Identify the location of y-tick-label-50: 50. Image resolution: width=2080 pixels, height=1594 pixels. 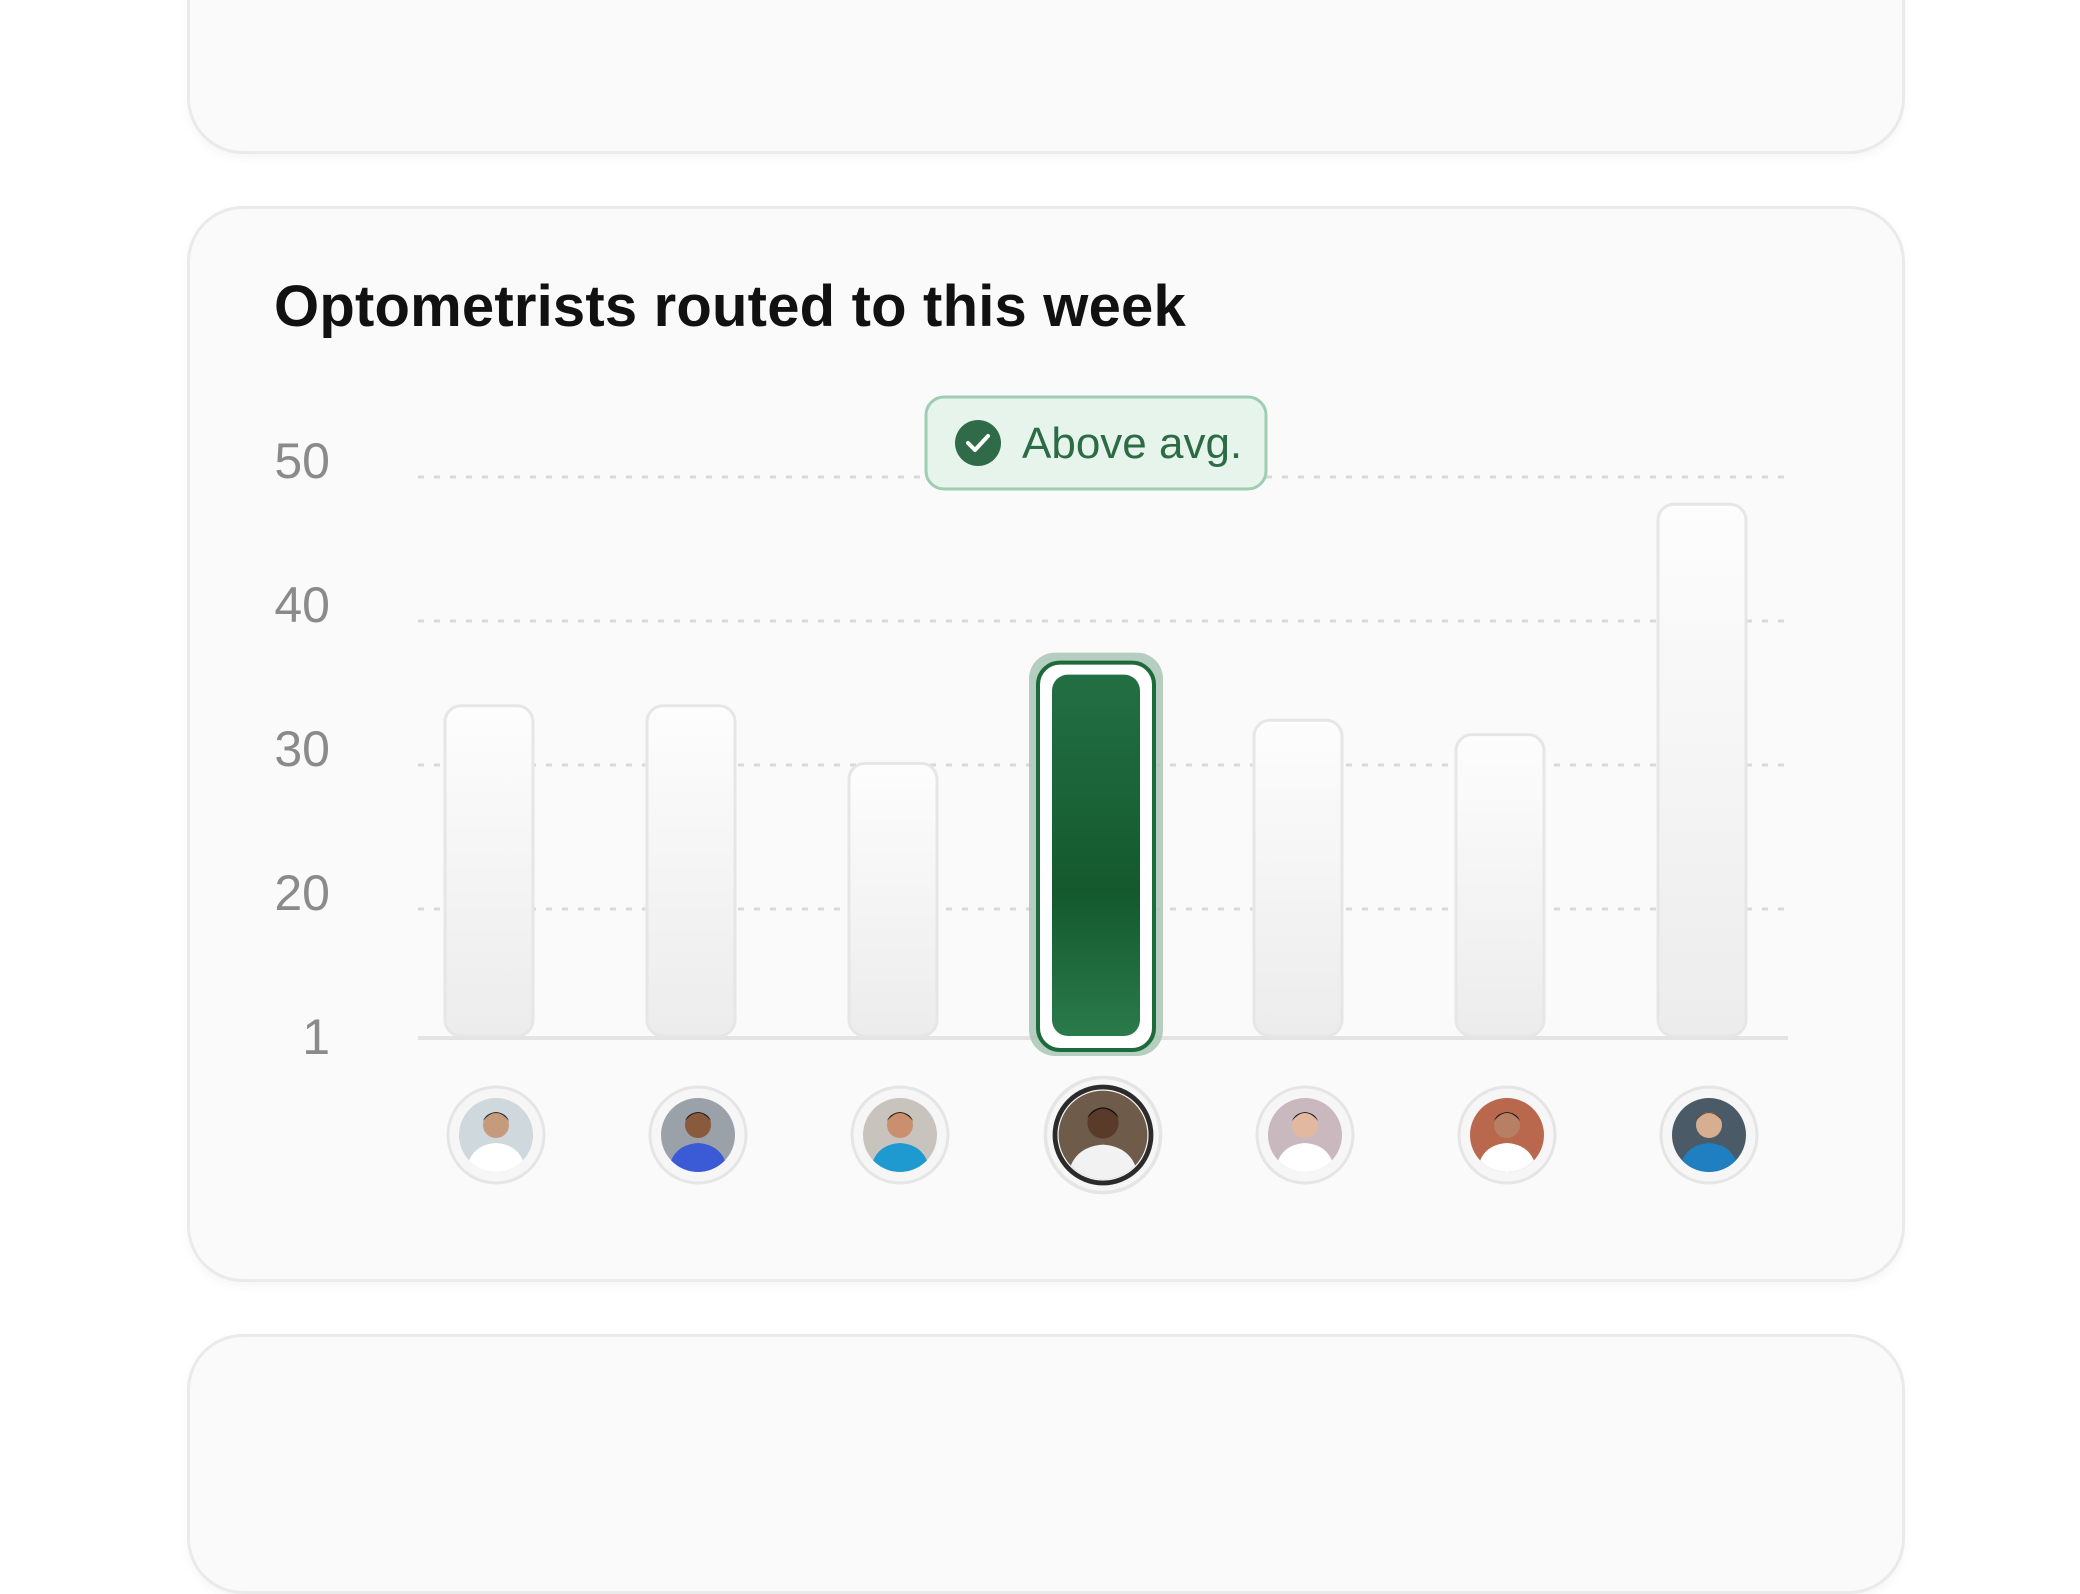
(302, 461).